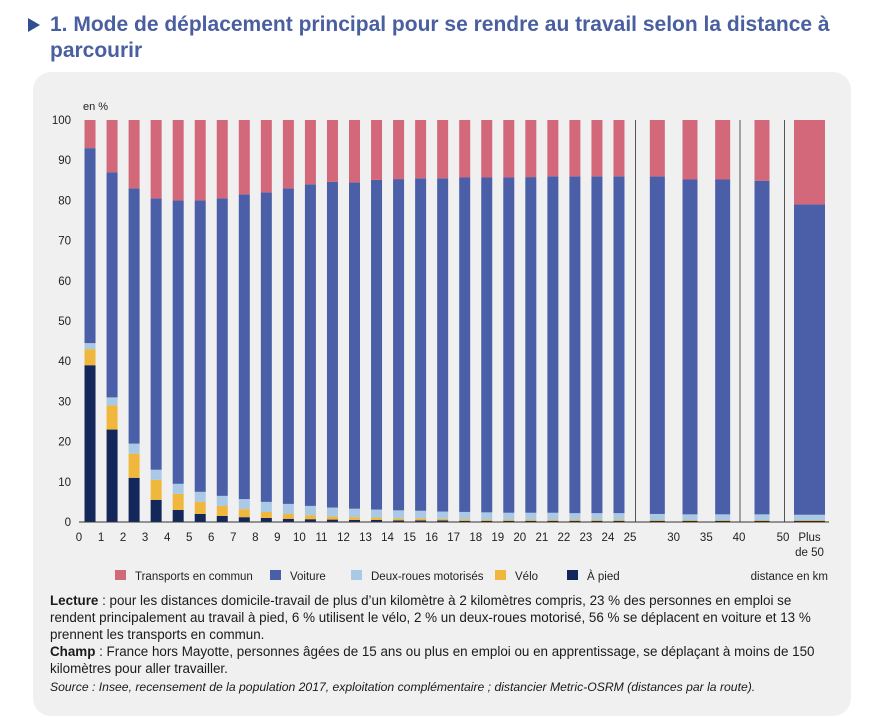 The width and height of the screenshot is (885, 728). I want to click on y-tick-label: 10, so click(64, 483).